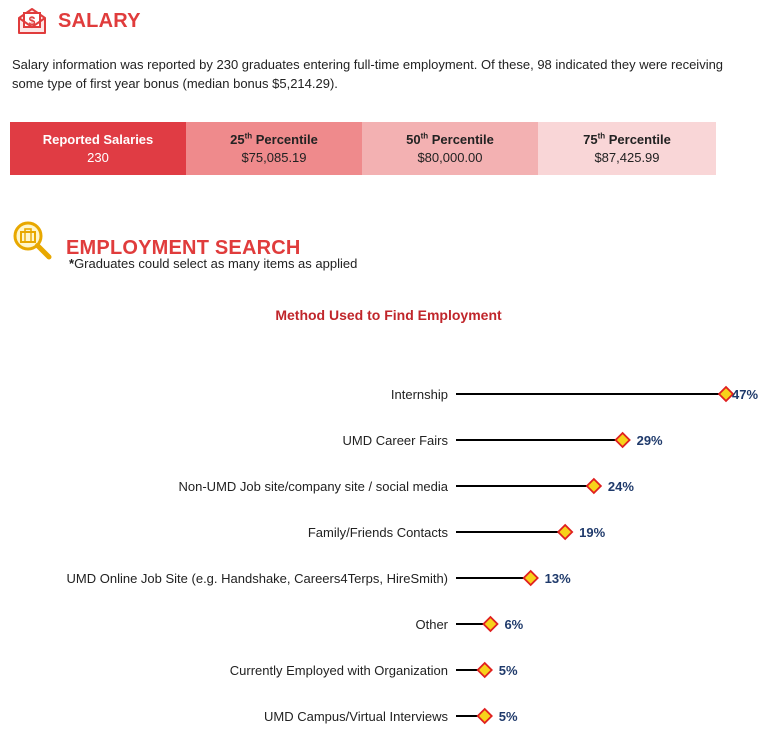 The height and width of the screenshot is (730, 777). Describe the element at coordinates (356, 716) in the screenshot. I see `category-label: UMD Campus/Virtual Interviews` at that location.